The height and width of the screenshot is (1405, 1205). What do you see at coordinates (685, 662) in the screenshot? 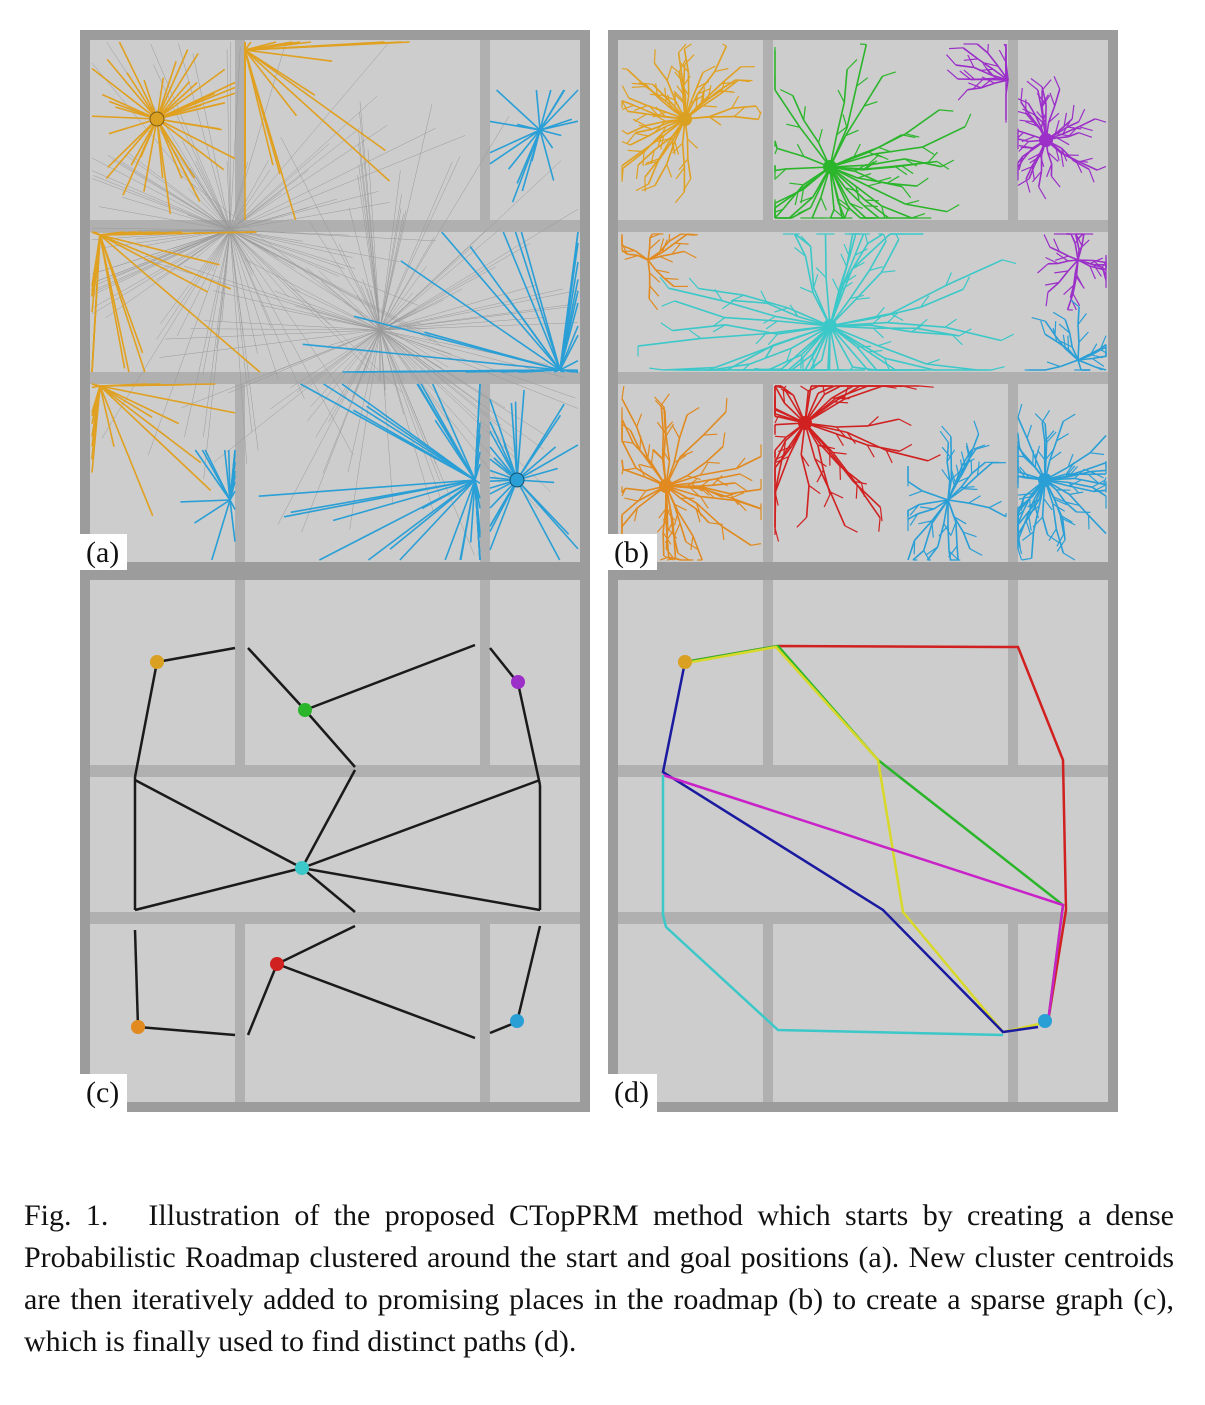
I see `start-node-d` at bounding box center [685, 662].